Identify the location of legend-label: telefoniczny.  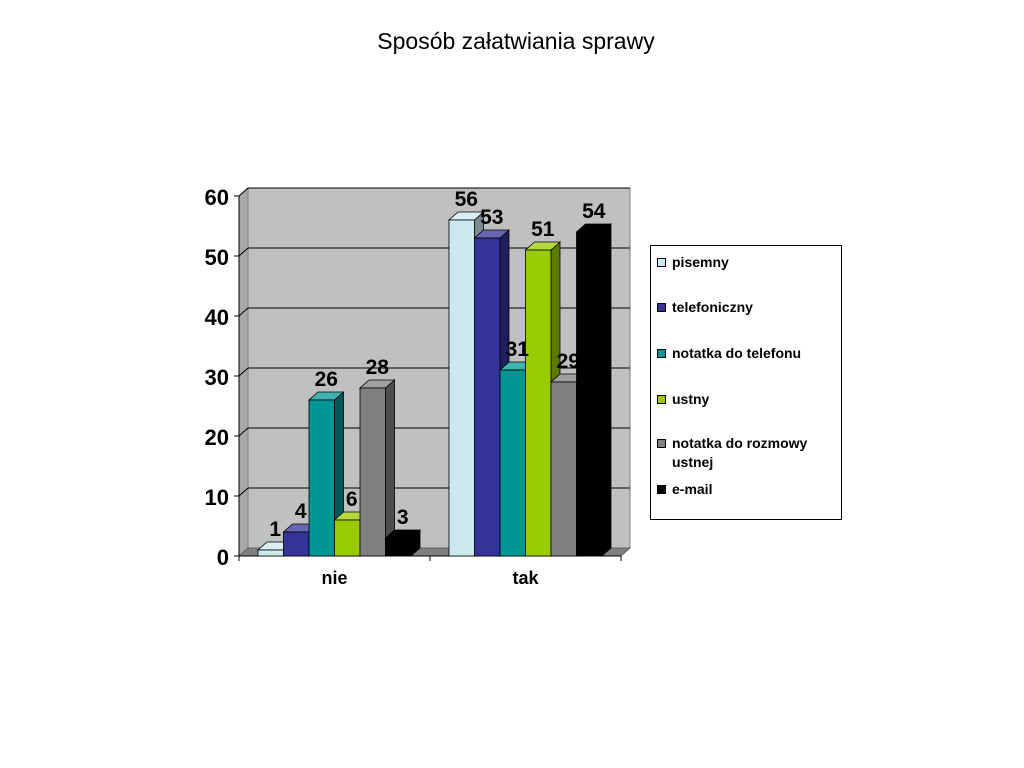
(712, 307).